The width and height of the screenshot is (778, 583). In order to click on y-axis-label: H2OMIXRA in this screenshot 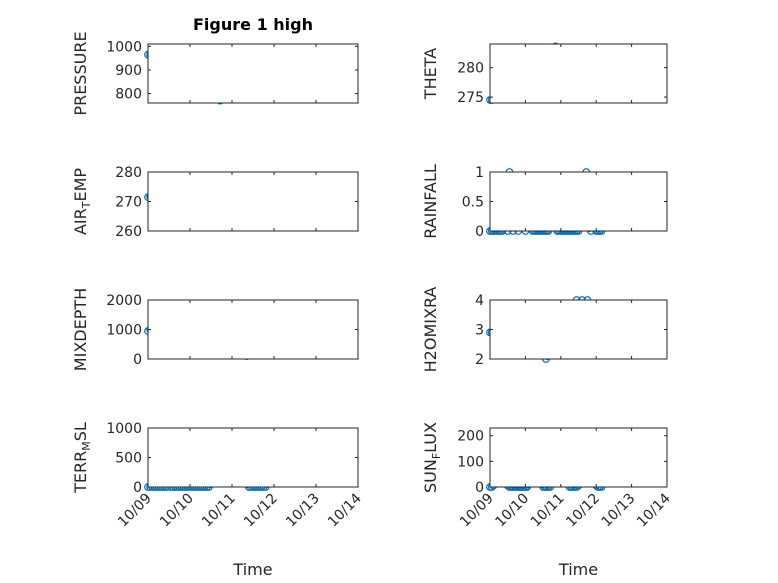, I will do `click(430, 330)`.